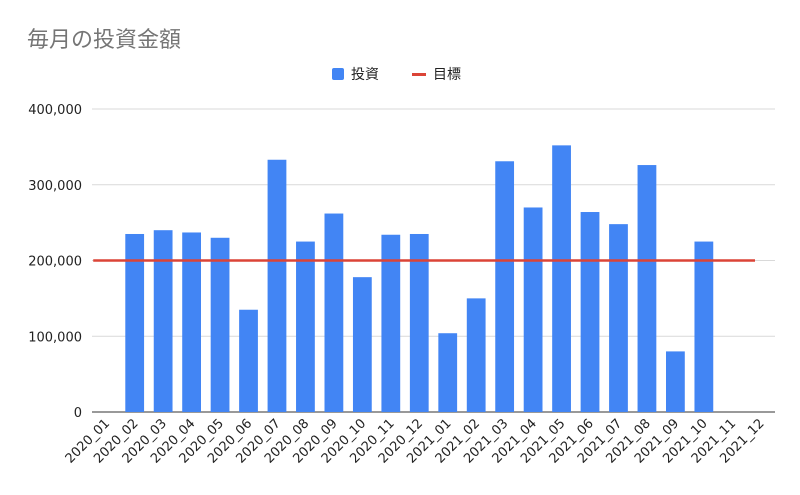 Image resolution: width=800 pixels, height=495 pixels. I want to click on y-tick-label: 300,000, so click(55, 186).